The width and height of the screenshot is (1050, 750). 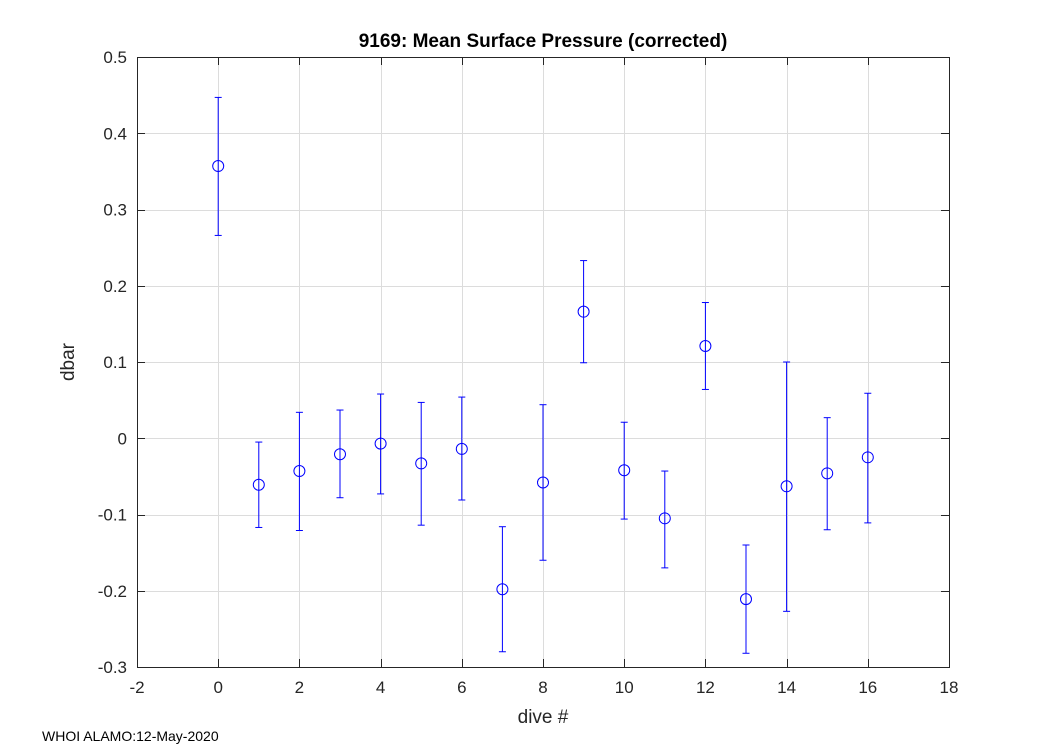 What do you see at coordinates (705, 687) in the screenshot?
I see `x-tick-label: 12` at bounding box center [705, 687].